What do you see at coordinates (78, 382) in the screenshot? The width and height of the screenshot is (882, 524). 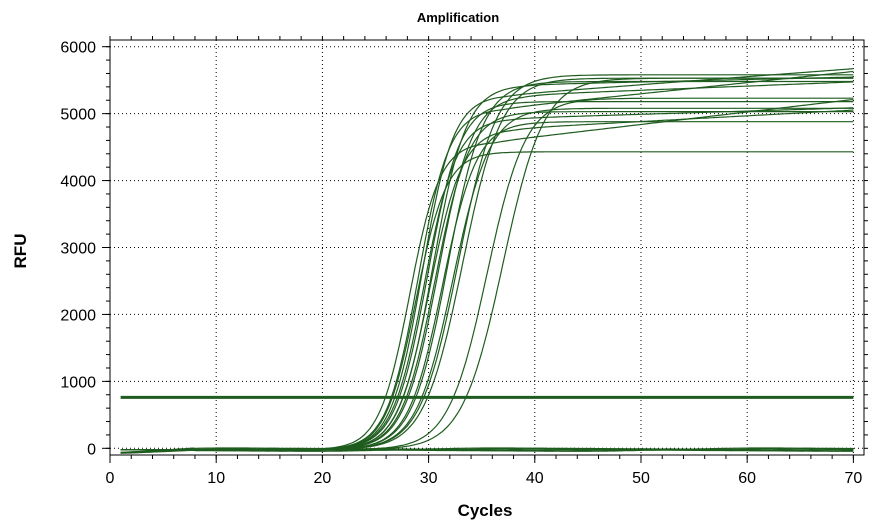 I see `y-tick-label: 1000` at bounding box center [78, 382].